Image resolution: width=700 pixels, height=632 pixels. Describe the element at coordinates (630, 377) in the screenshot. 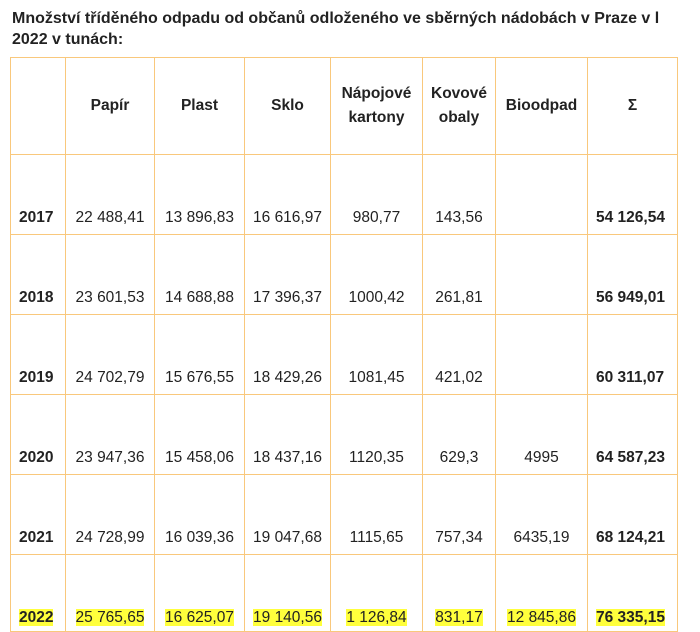

I see `cell-value: 60 311,07` at that location.